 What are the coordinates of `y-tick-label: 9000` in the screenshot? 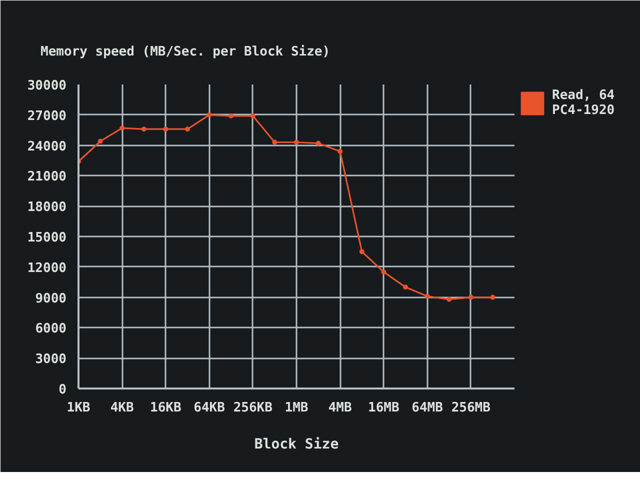 It's located at (51, 298).